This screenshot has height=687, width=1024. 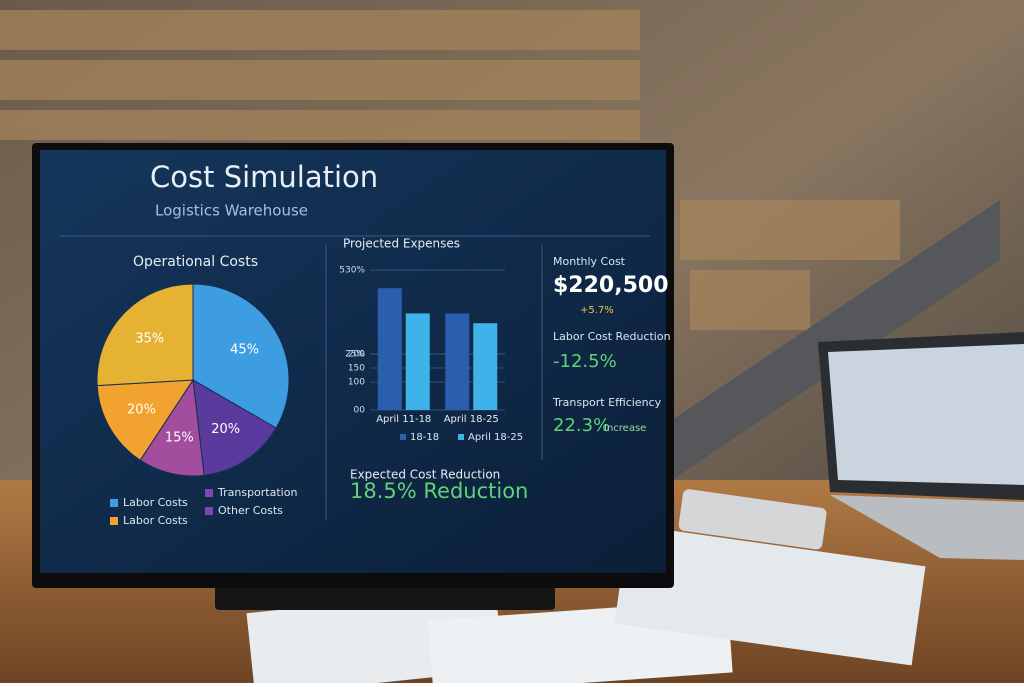 I want to click on kpi-value: -12.5%, so click(x=585, y=361).